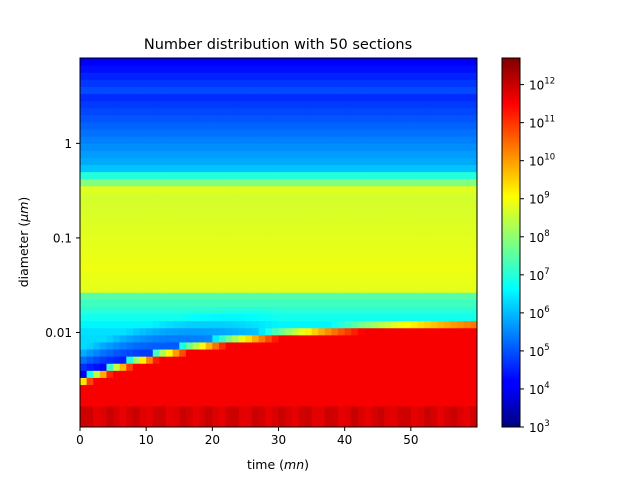  Describe the element at coordinates (62, 238) in the screenshot. I see `y-axis: 0.010.11` at that location.